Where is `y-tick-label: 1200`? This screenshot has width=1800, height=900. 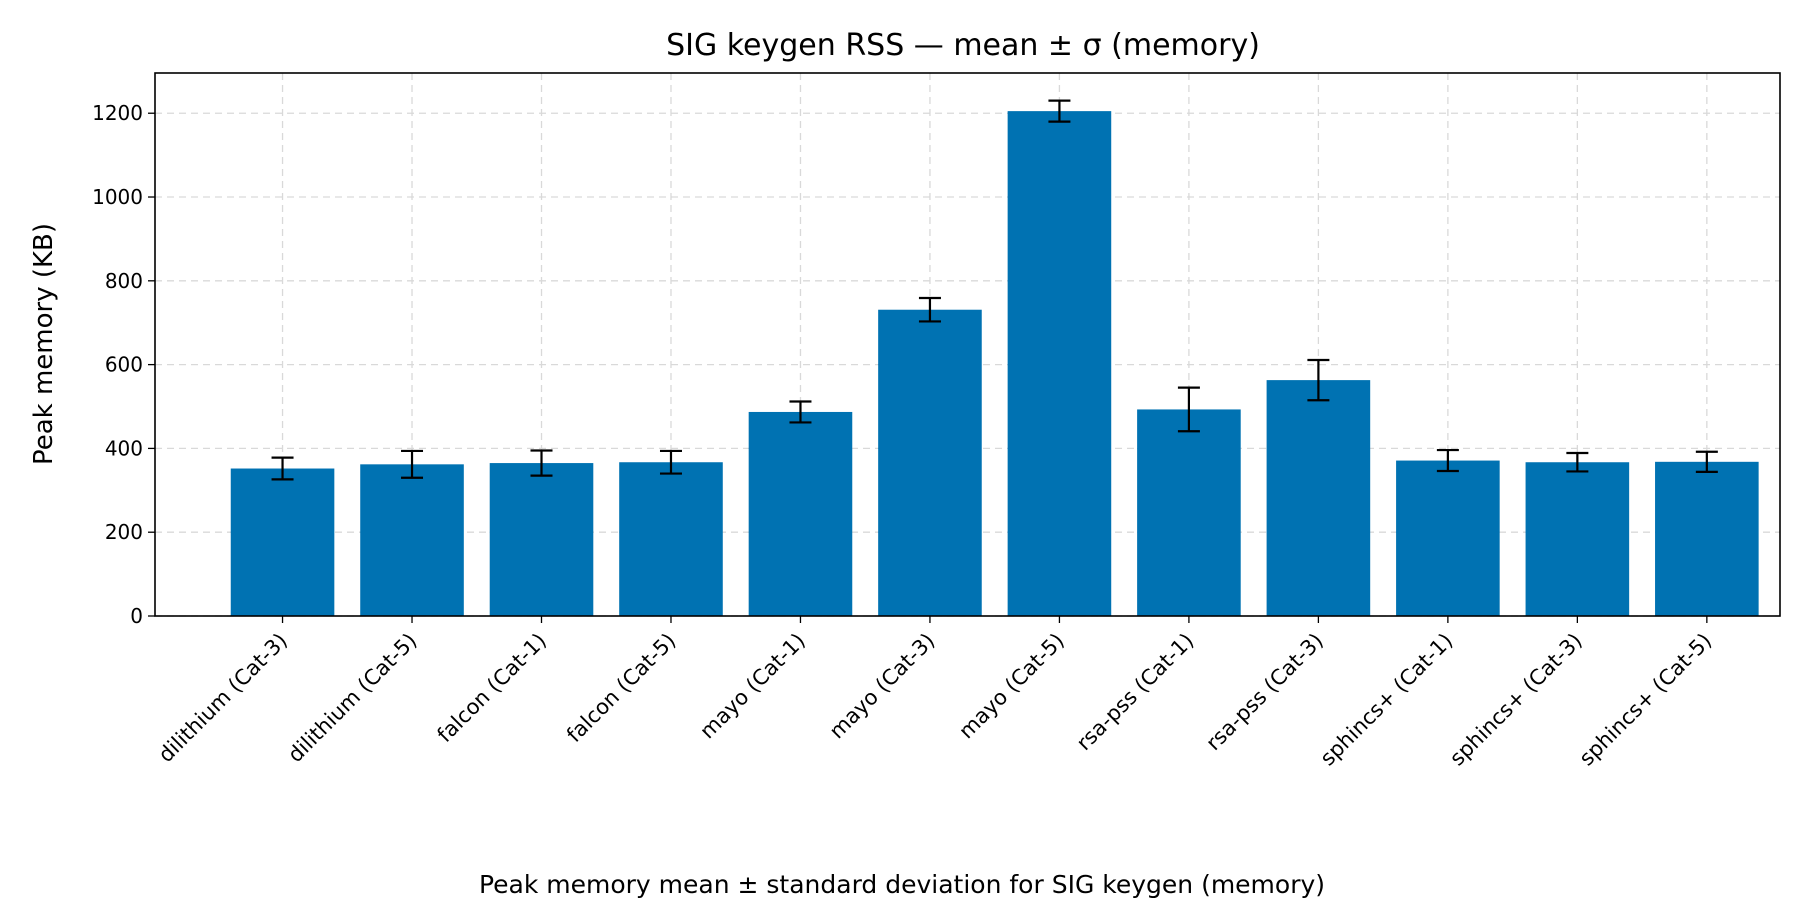
y-tick-label: 1200 is located at coordinates (117, 113).